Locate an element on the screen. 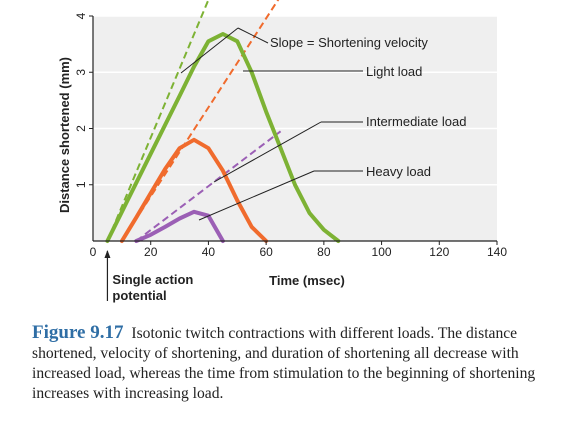  x-axis-label: Time (msec) is located at coordinates (307, 280).